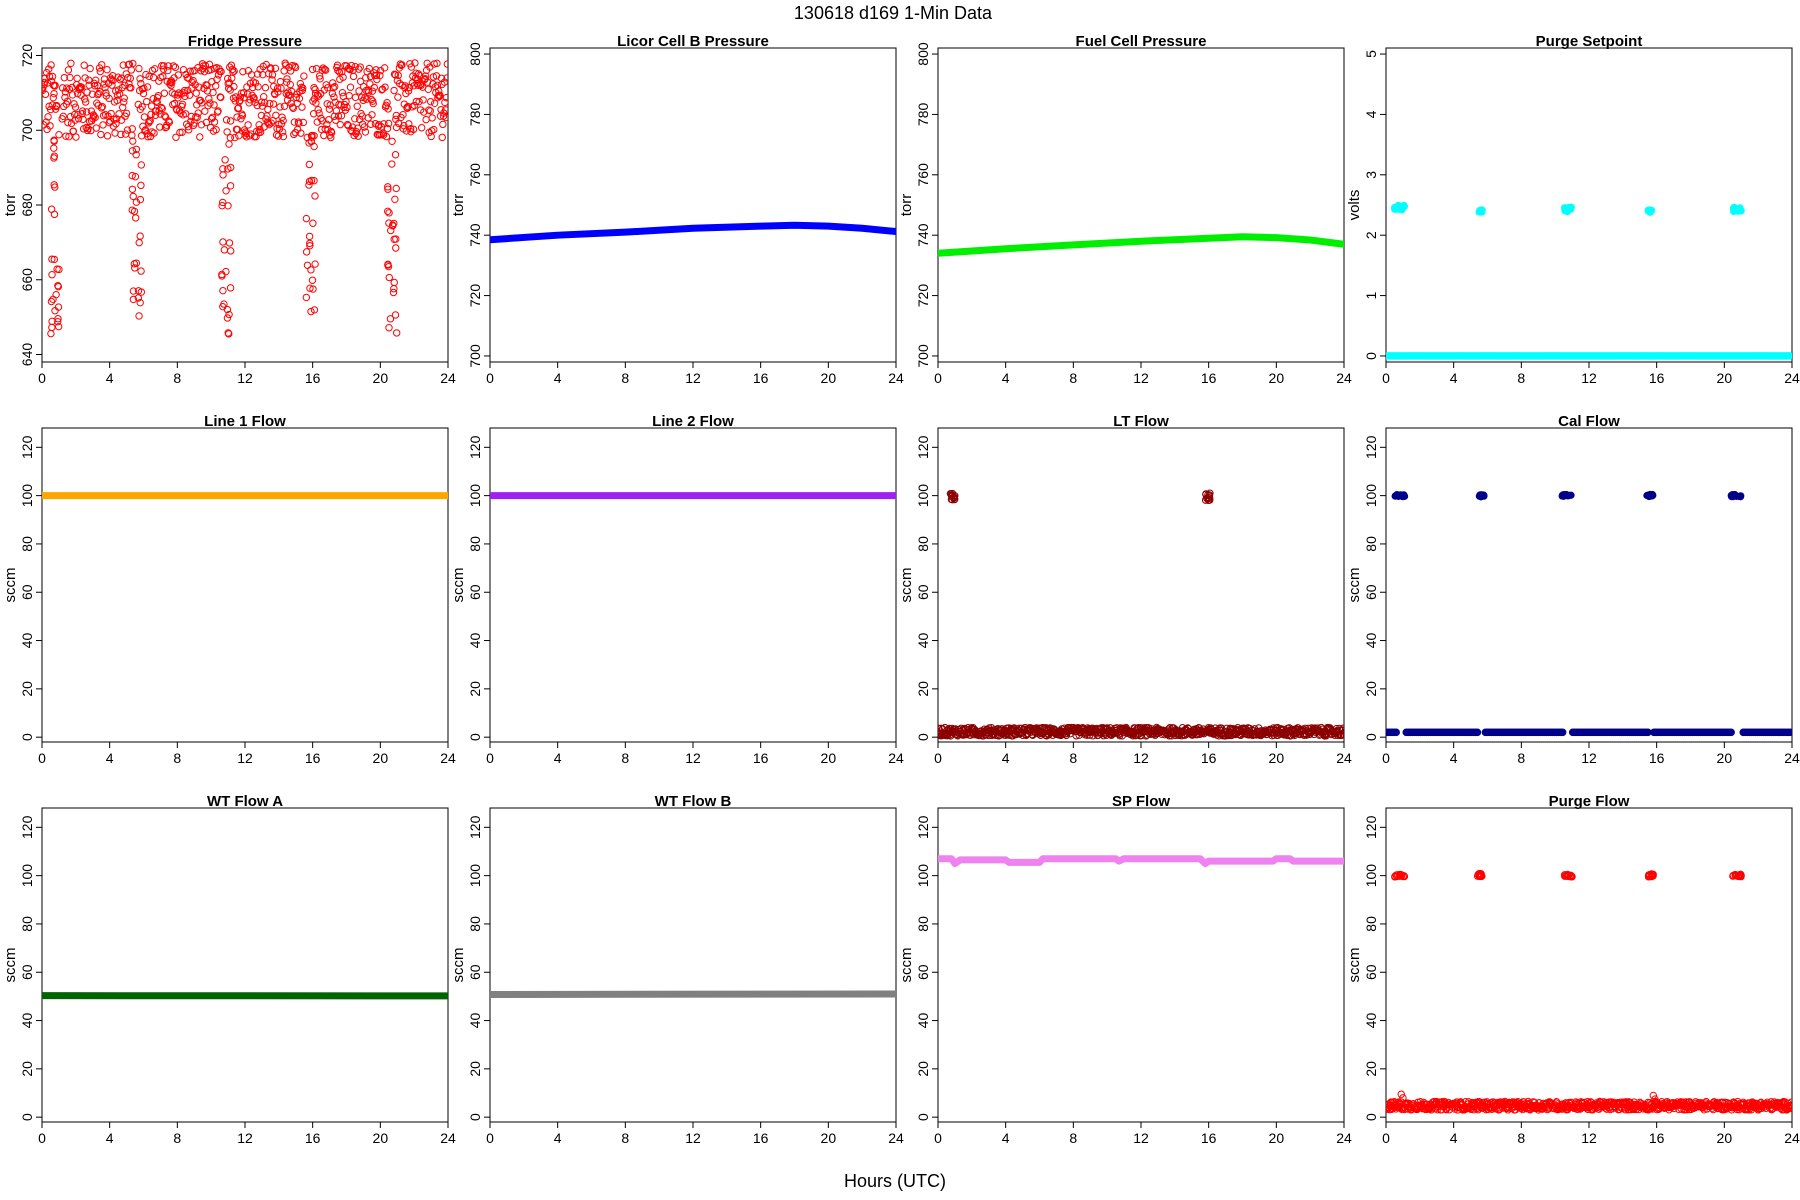 The image size is (1800, 1200). I want to click on panel-title: Line 2 Flow, so click(693, 421).